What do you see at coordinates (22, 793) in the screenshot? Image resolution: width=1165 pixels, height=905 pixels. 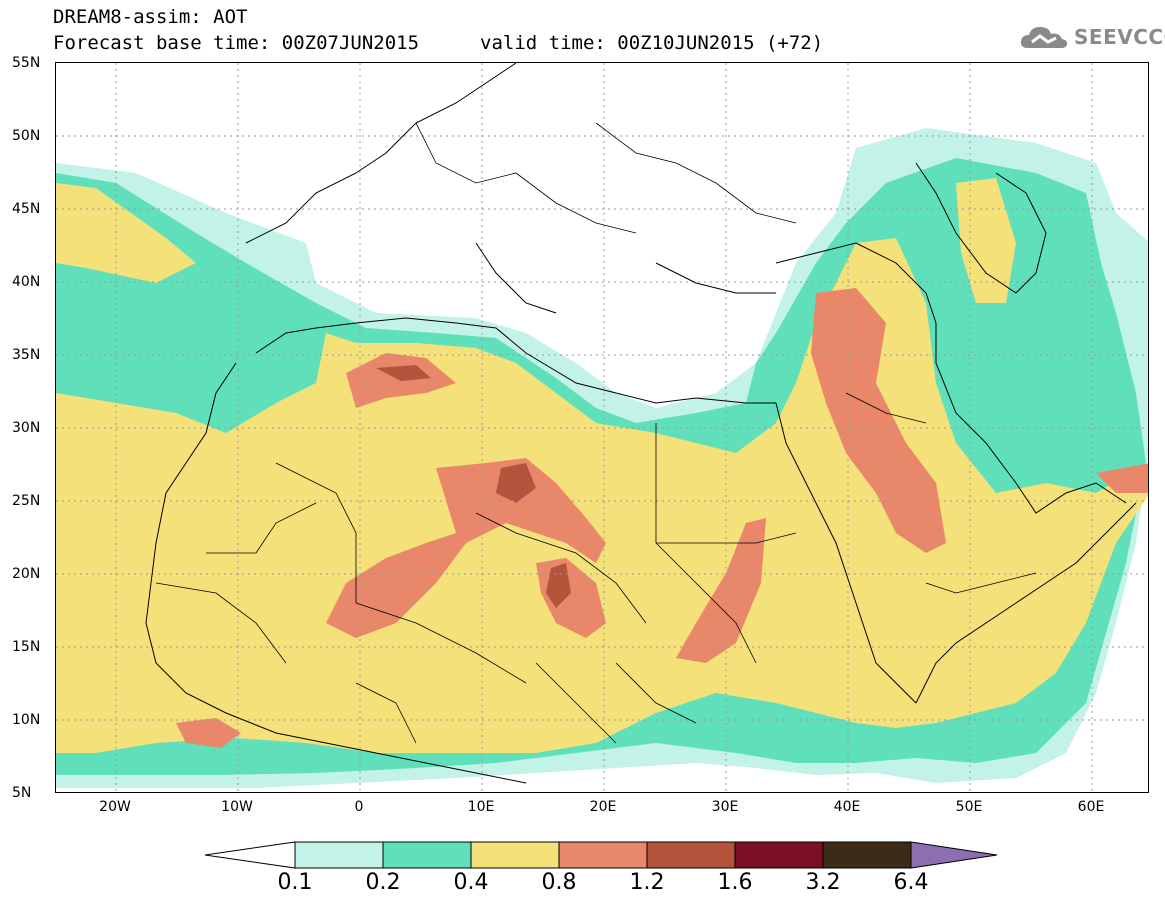 I see `lat-label-5n: 5N` at bounding box center [22, 793].